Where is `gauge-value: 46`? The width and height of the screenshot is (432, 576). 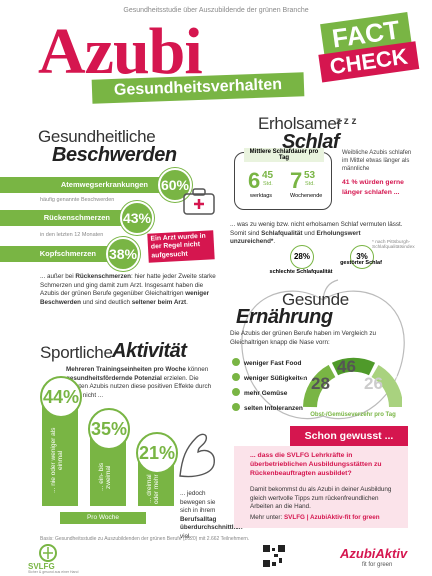
gauge-value: 46 is located at coordinates (346, 366).